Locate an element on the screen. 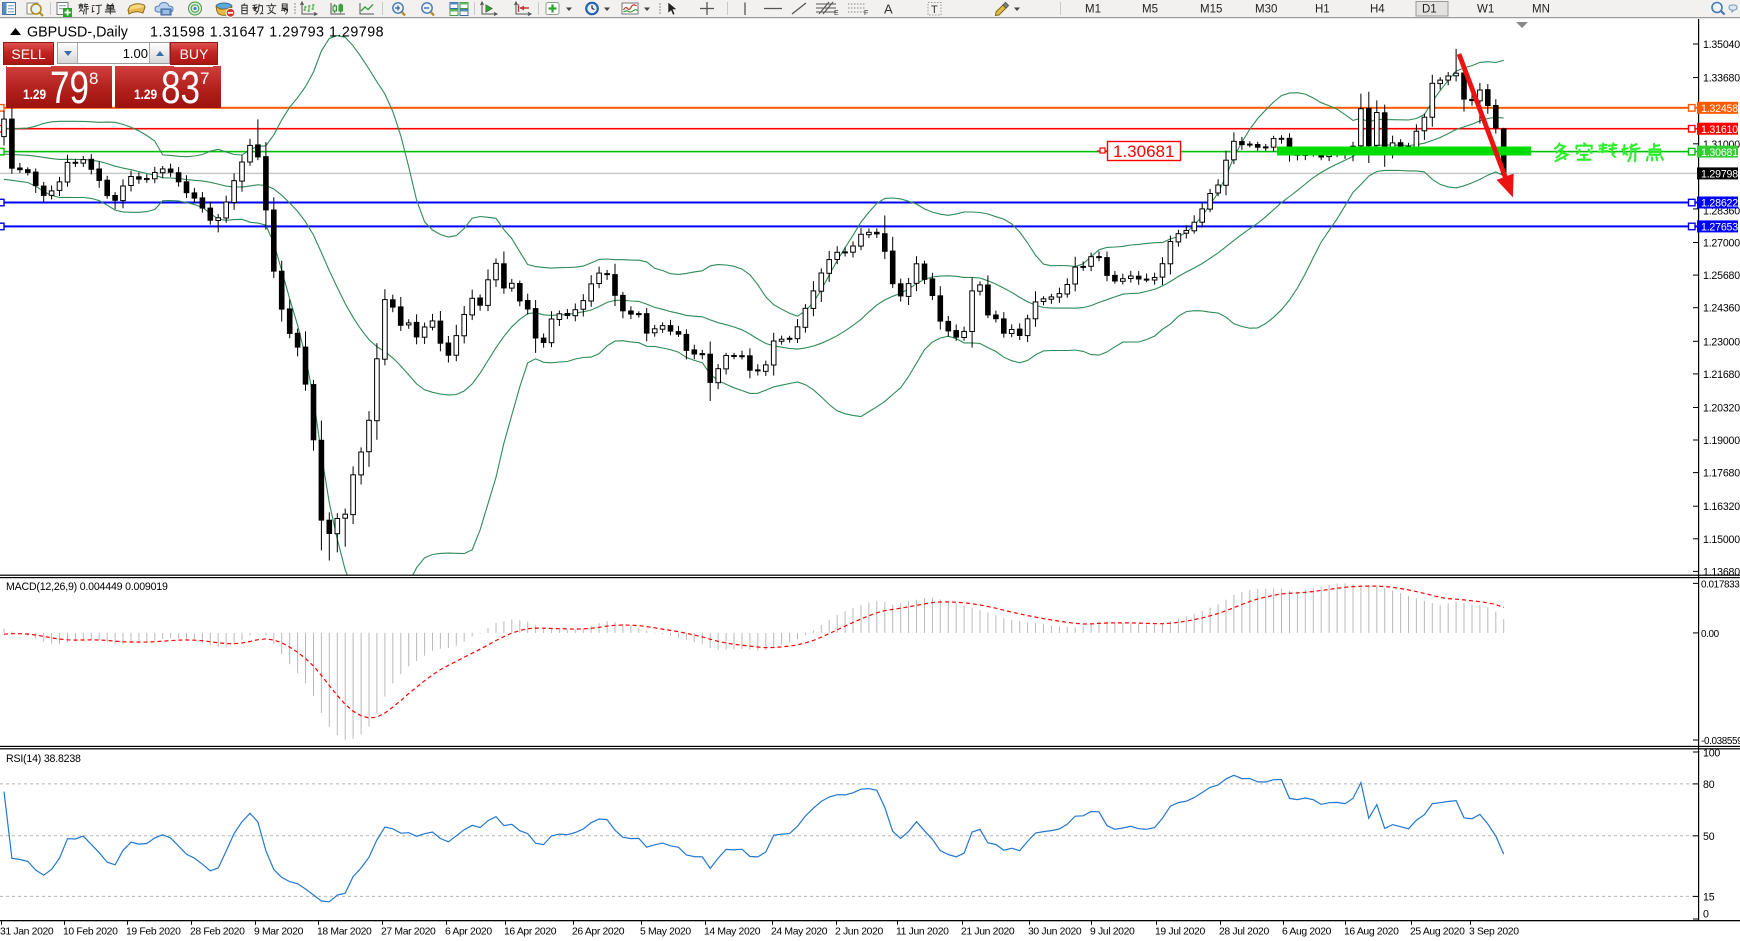 The image size is (1740, 941). svg-text: 19 Jul 2020 is located at coordinates (1180, 932).